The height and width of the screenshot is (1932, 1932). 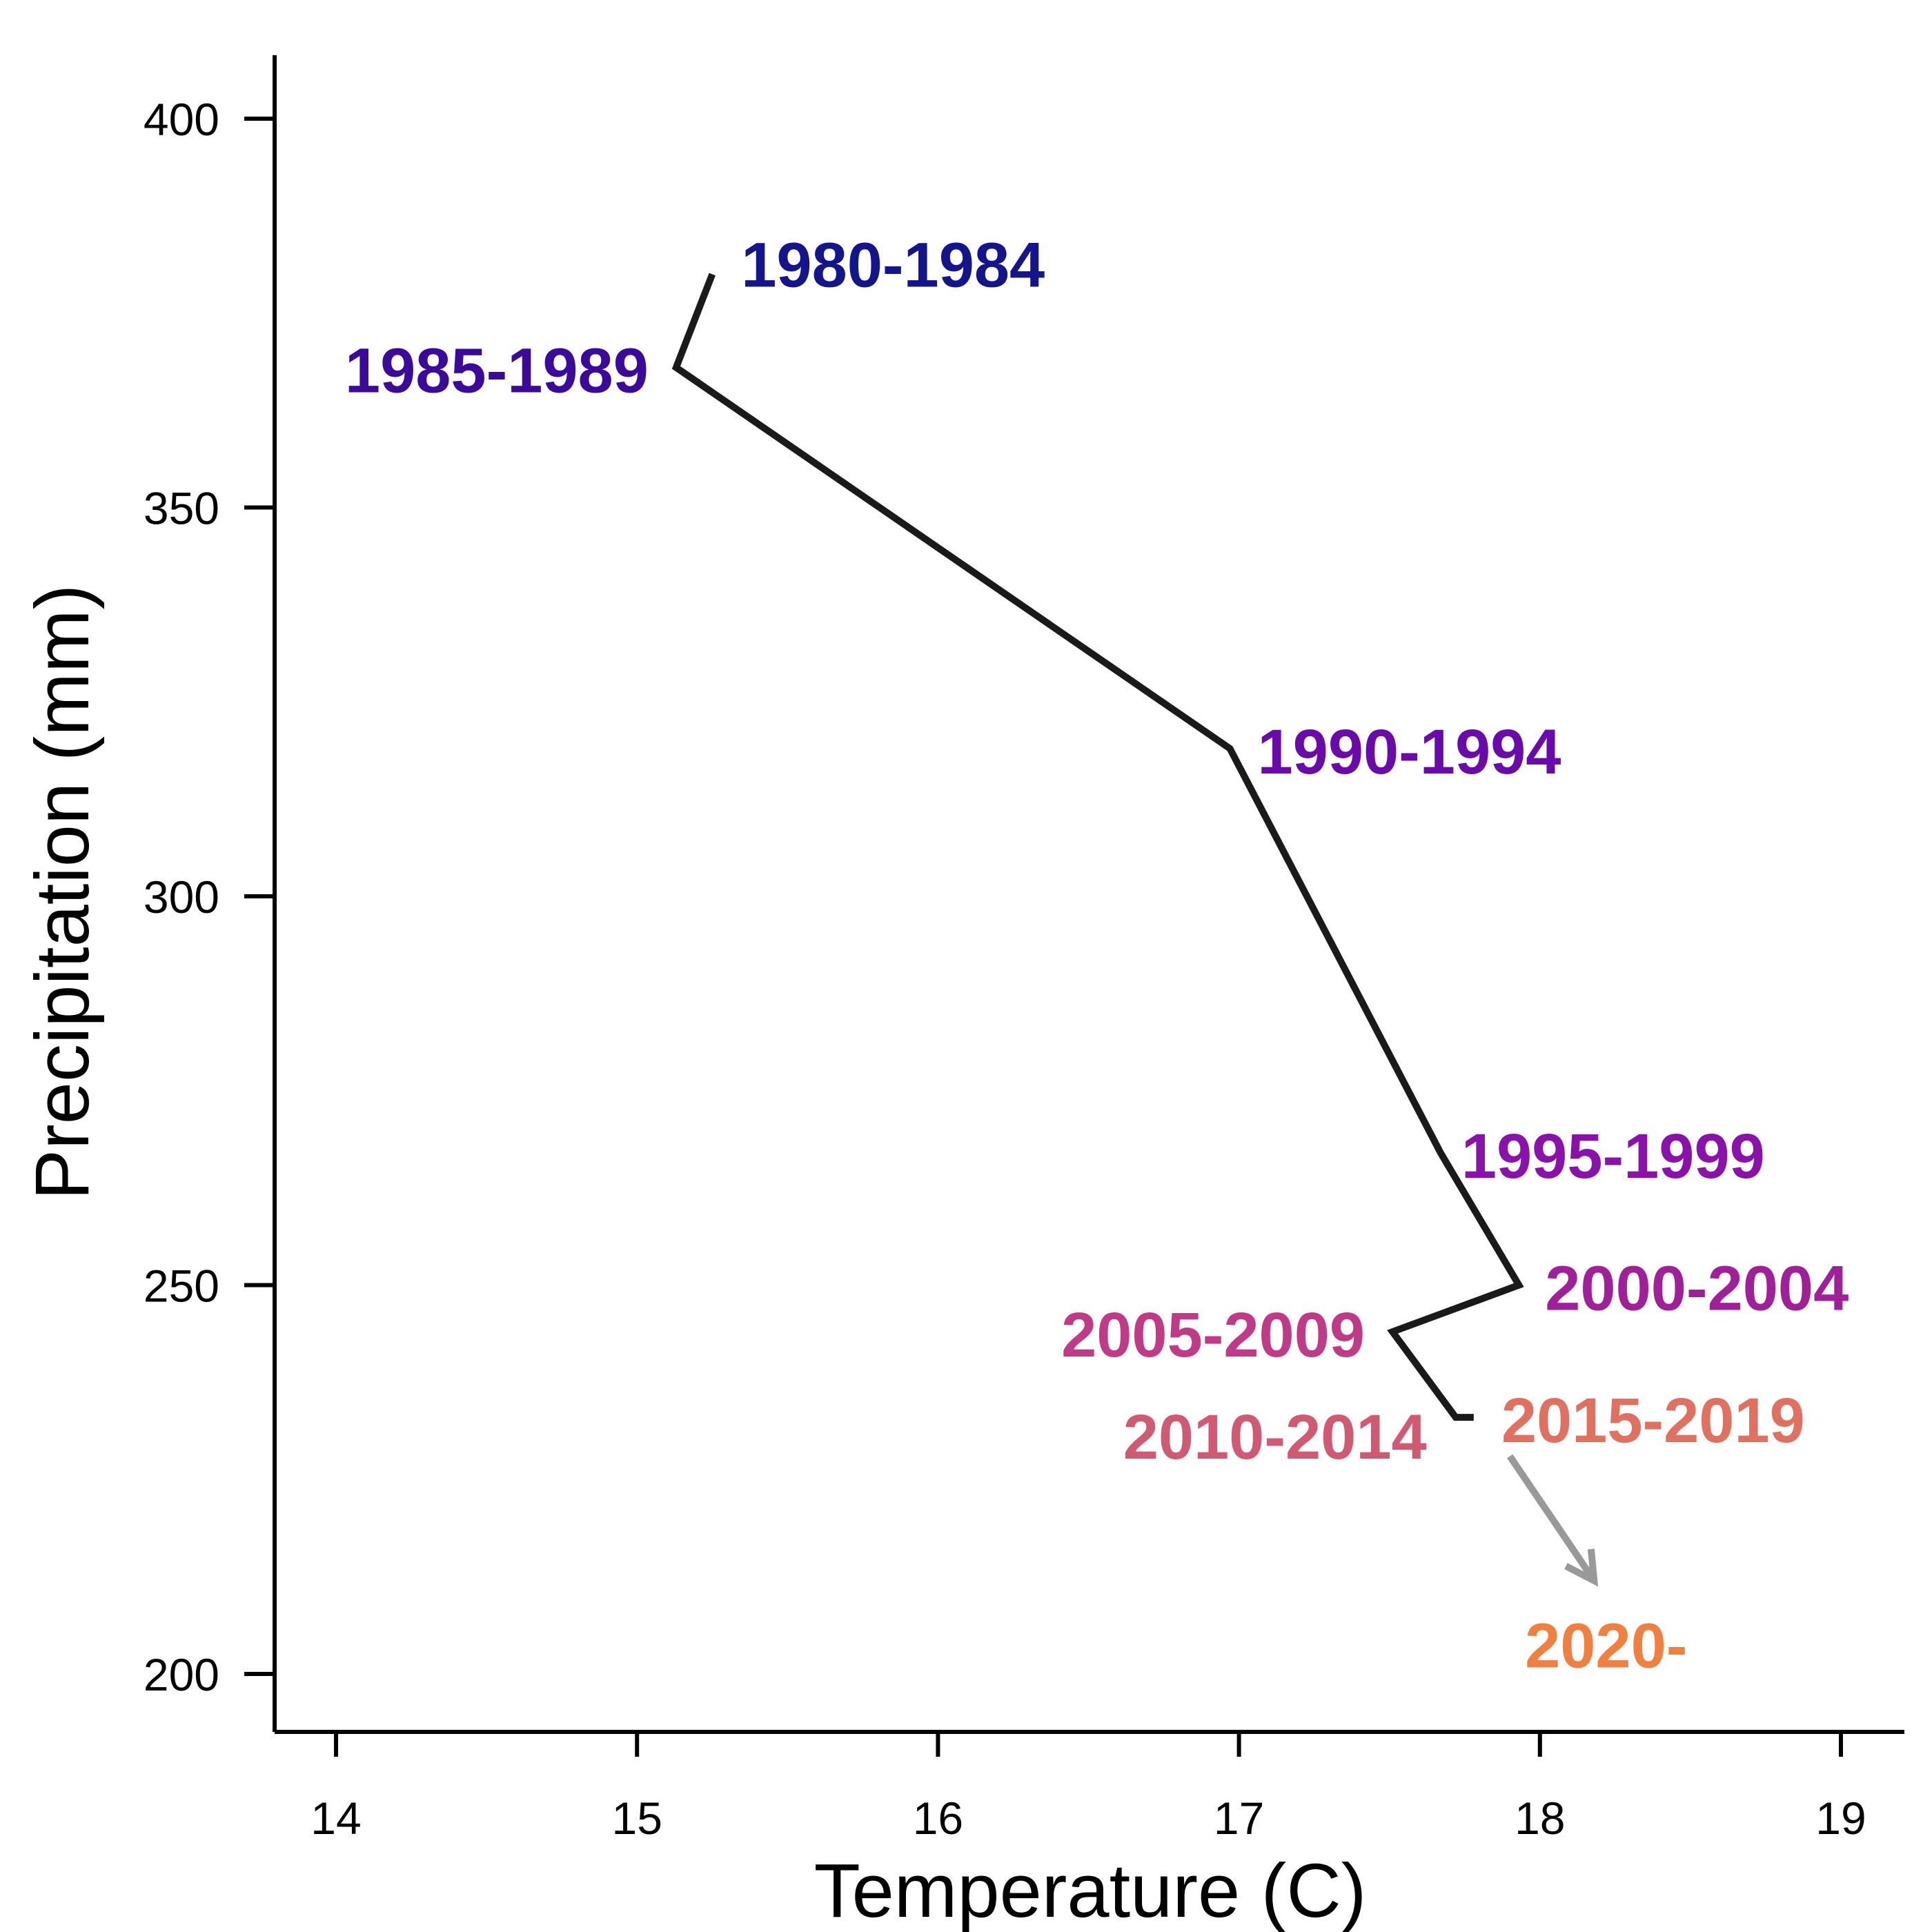 What do you see at coordinates (1275, 1437) in the screenshot?
I see `period-label: 2010-2014` at bounding box center [1275, 1437].